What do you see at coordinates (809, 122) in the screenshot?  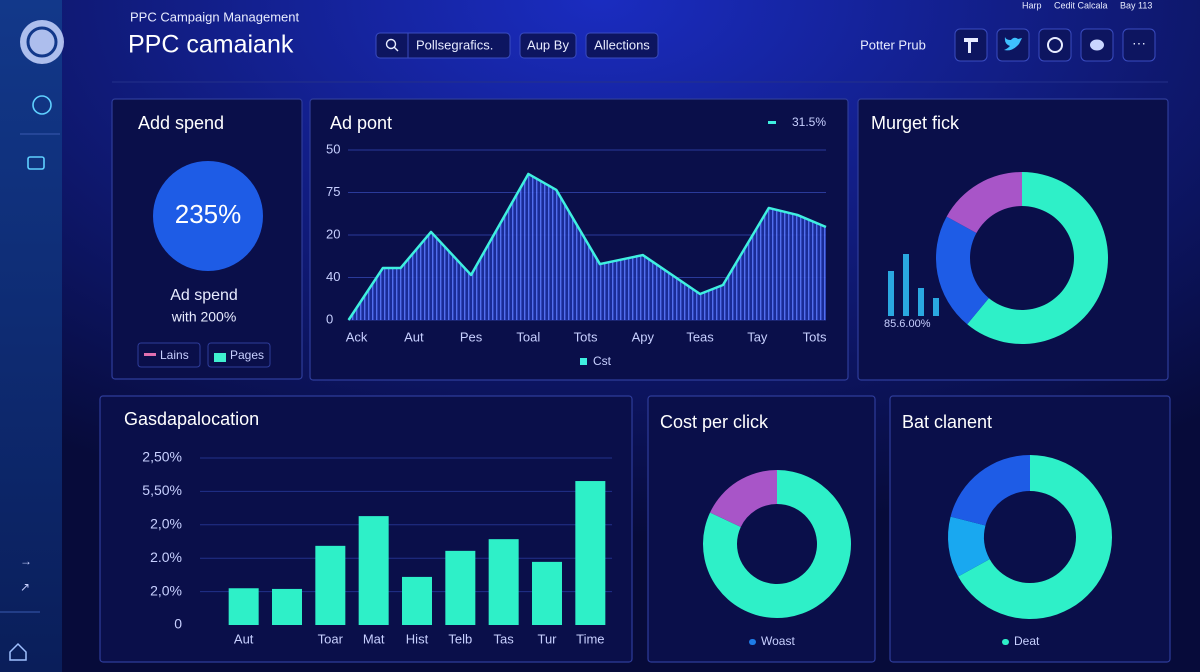 I see `annotation: 31.5%` at bounding box center [809, 122].